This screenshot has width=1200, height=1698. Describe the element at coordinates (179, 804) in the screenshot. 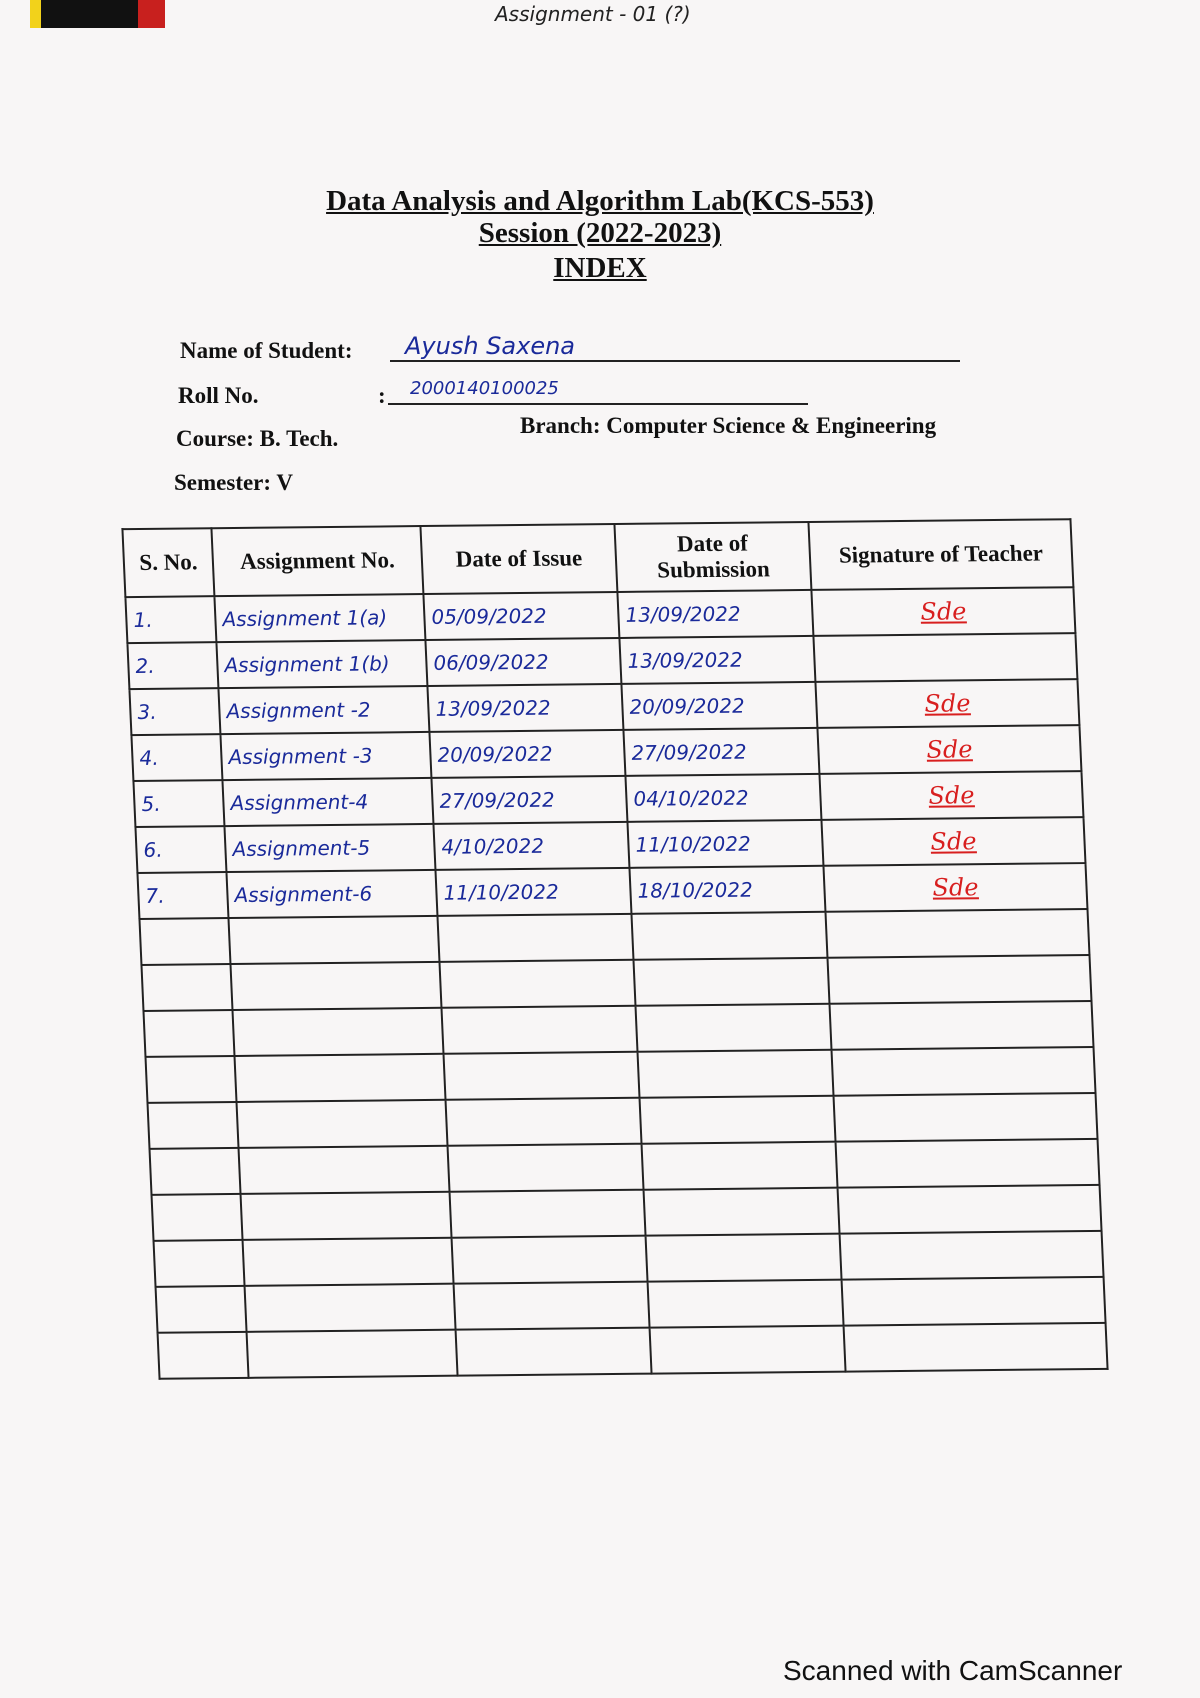

I see `cell-sno: 5.` at that location.